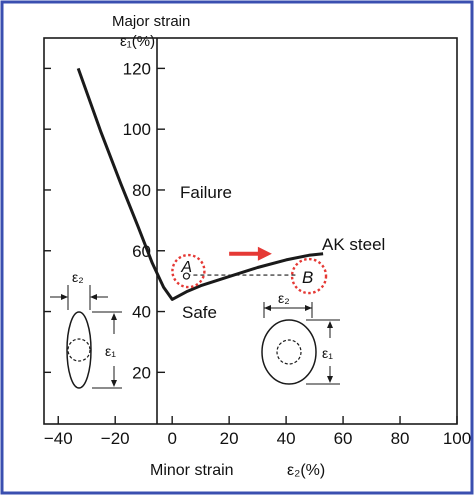  What do you see at coordinates (257, 432) in the screenshot?
I see `x-ticks: −40 −20 0 20 40 60 80 100` at bounding box center [257, 432].